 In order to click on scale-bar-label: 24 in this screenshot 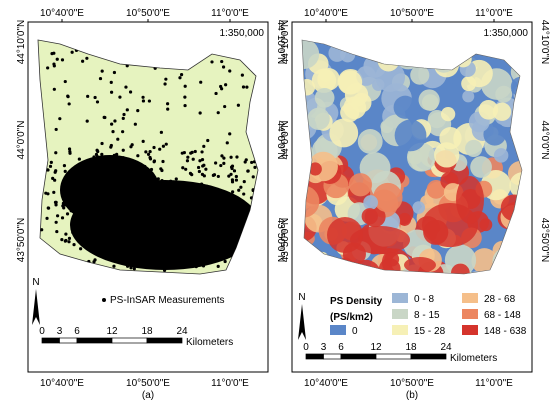, I will do `click(182, 331)`.